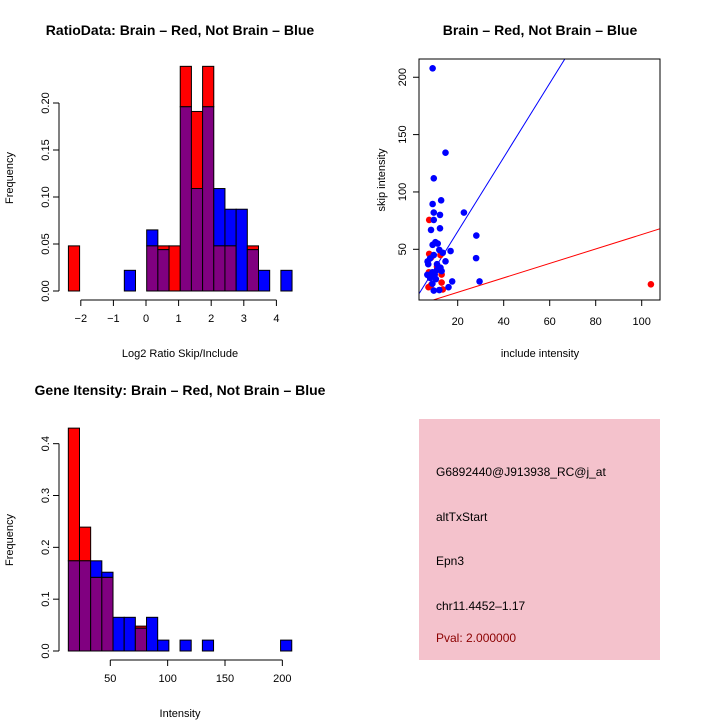 This screenshot has width=720, height=720. Describe the element at coordinates (10, 540) in the screenshot. I see `gene-hist-ylabel: Frequency` at that location.